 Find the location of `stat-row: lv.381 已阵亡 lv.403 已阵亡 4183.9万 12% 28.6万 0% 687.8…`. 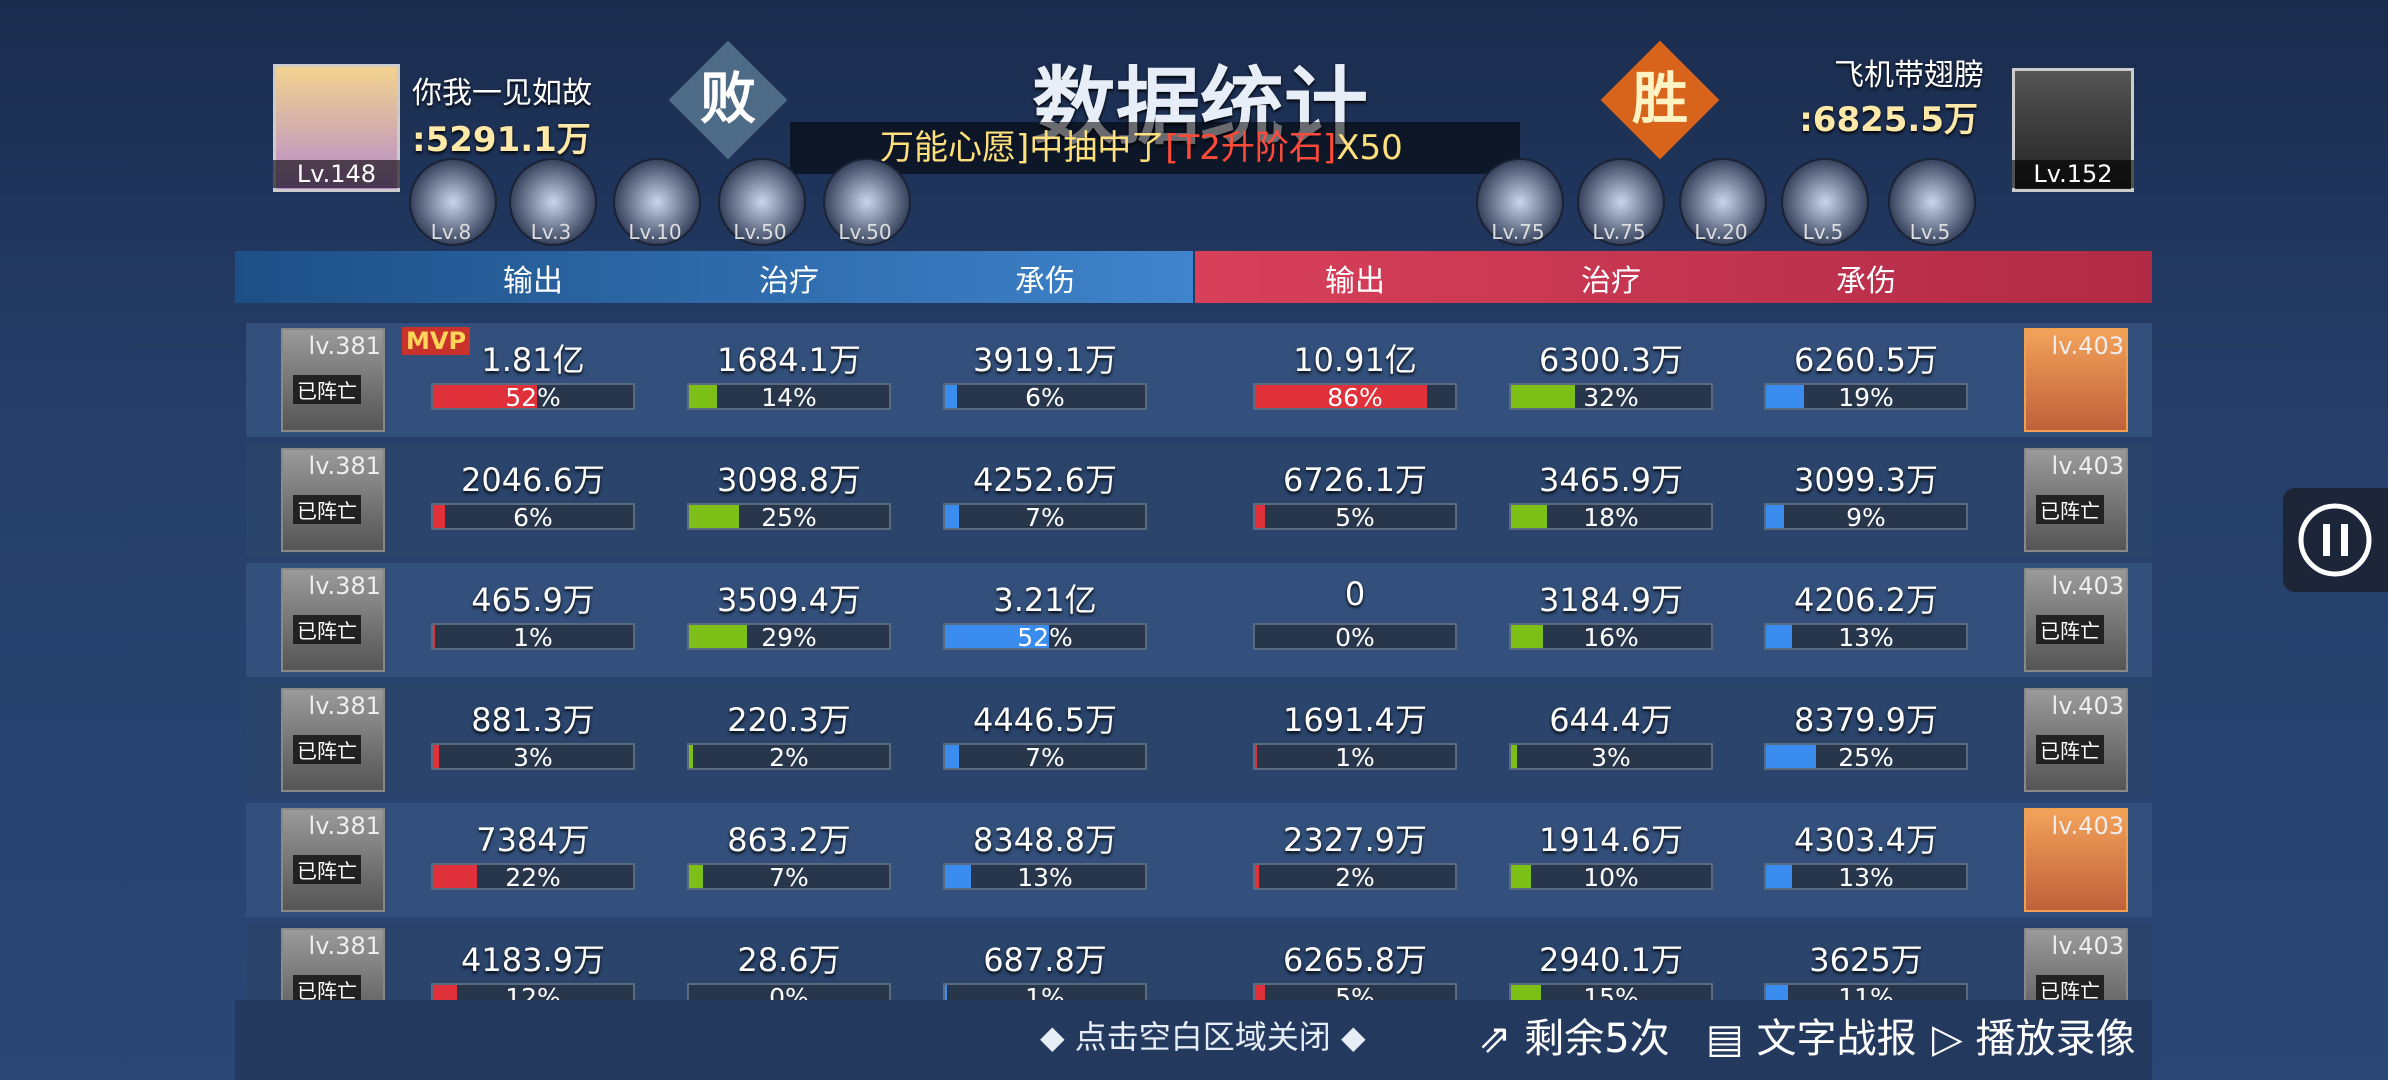

stat-row: lv.381 已阵亡 lv.403 已阵亡 4183.9万 12% 28.6万 0% 687.8… is located at coordinates (1199, 961).